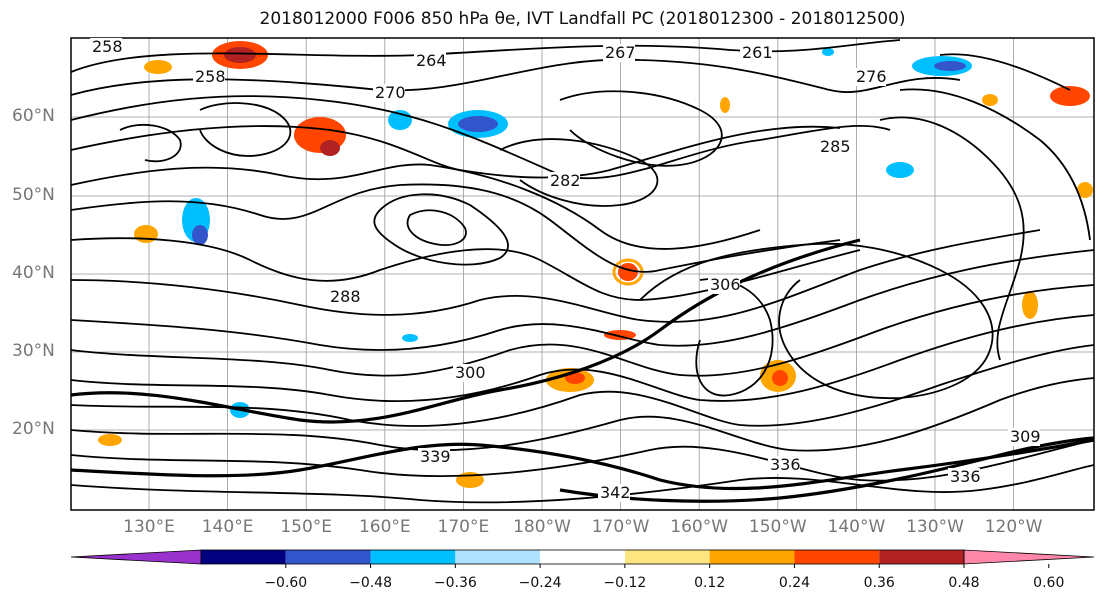  What do you see at coordinates (286, 583) in the screenshot?
I see `colorbar-tick-label: −0.60` at bounding box center [286, 583].